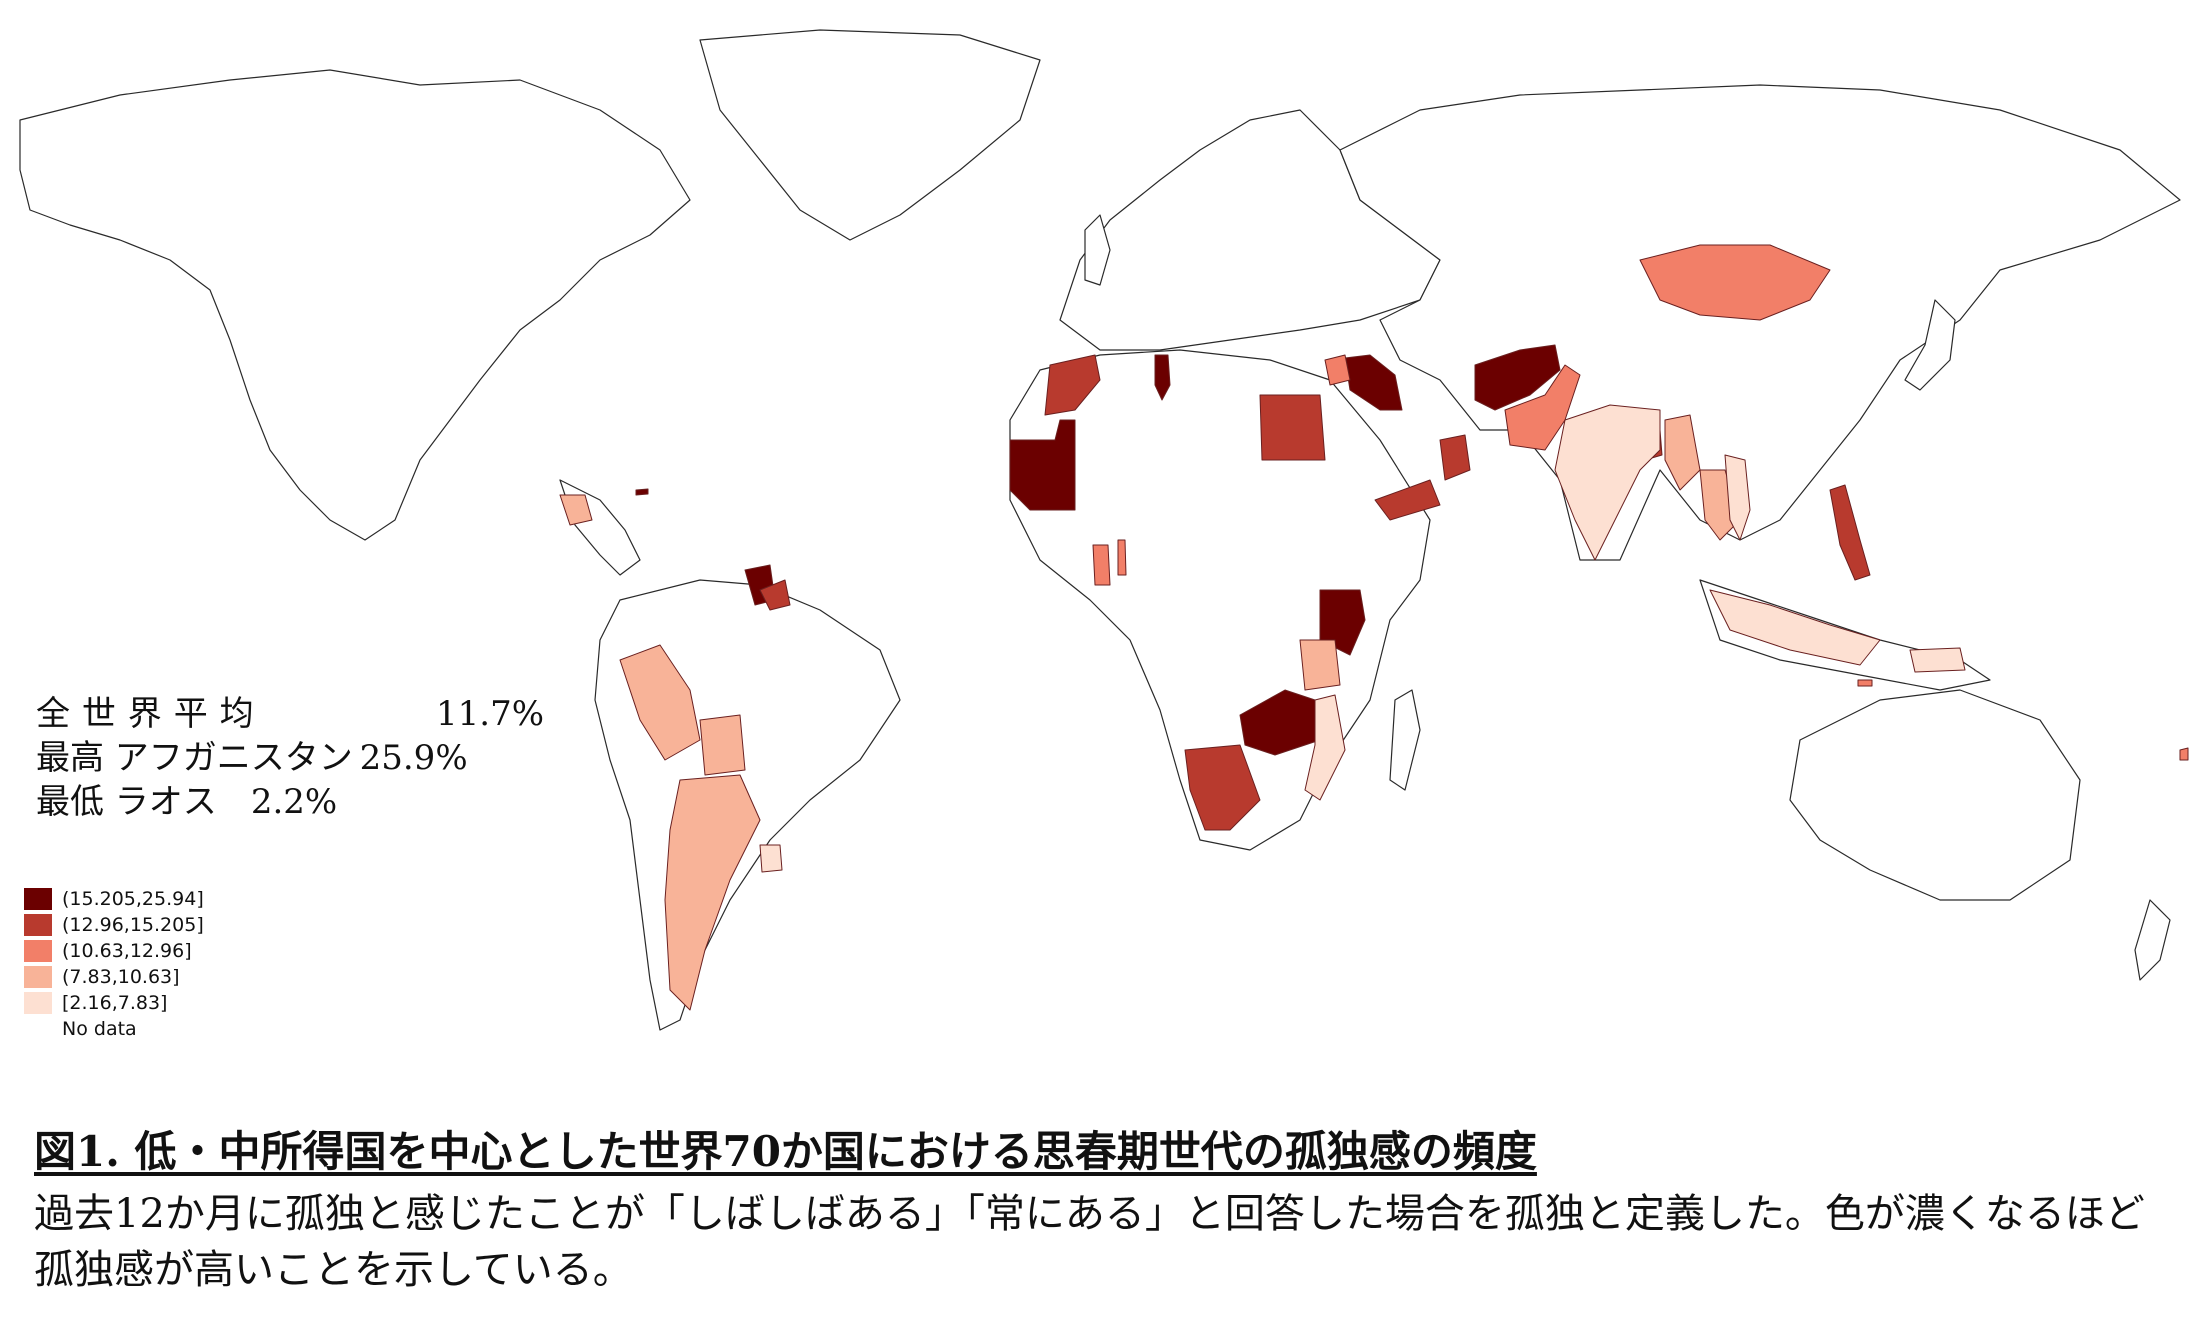 Image resolution: width=2208 pixels, height=1322 pixels. I want to click on legend-item: (10.63,12.96], so click(114, 951).